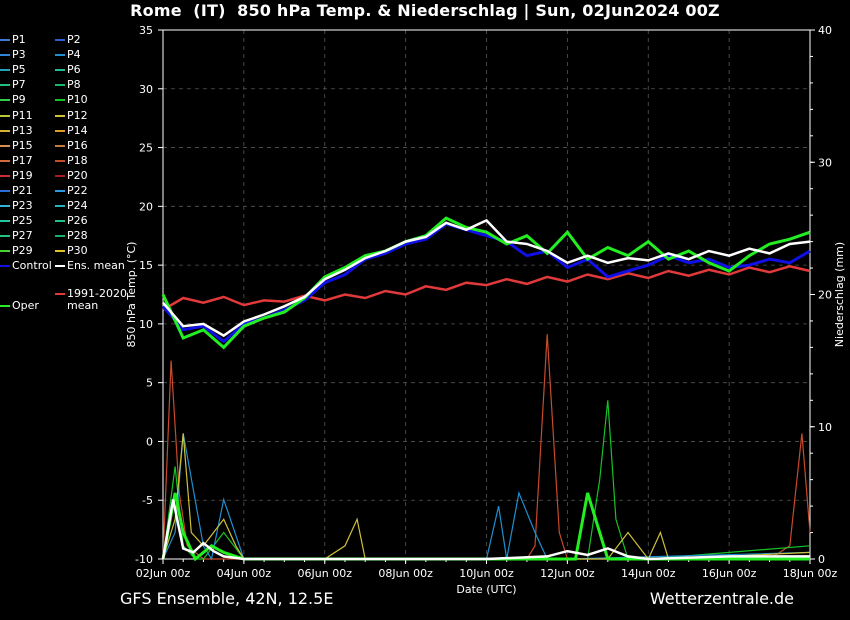 Image resolution: width=850 pixels, height=620 pixels. I want to click on x-tick-label: 12Jun 00z, so click(567, 573).